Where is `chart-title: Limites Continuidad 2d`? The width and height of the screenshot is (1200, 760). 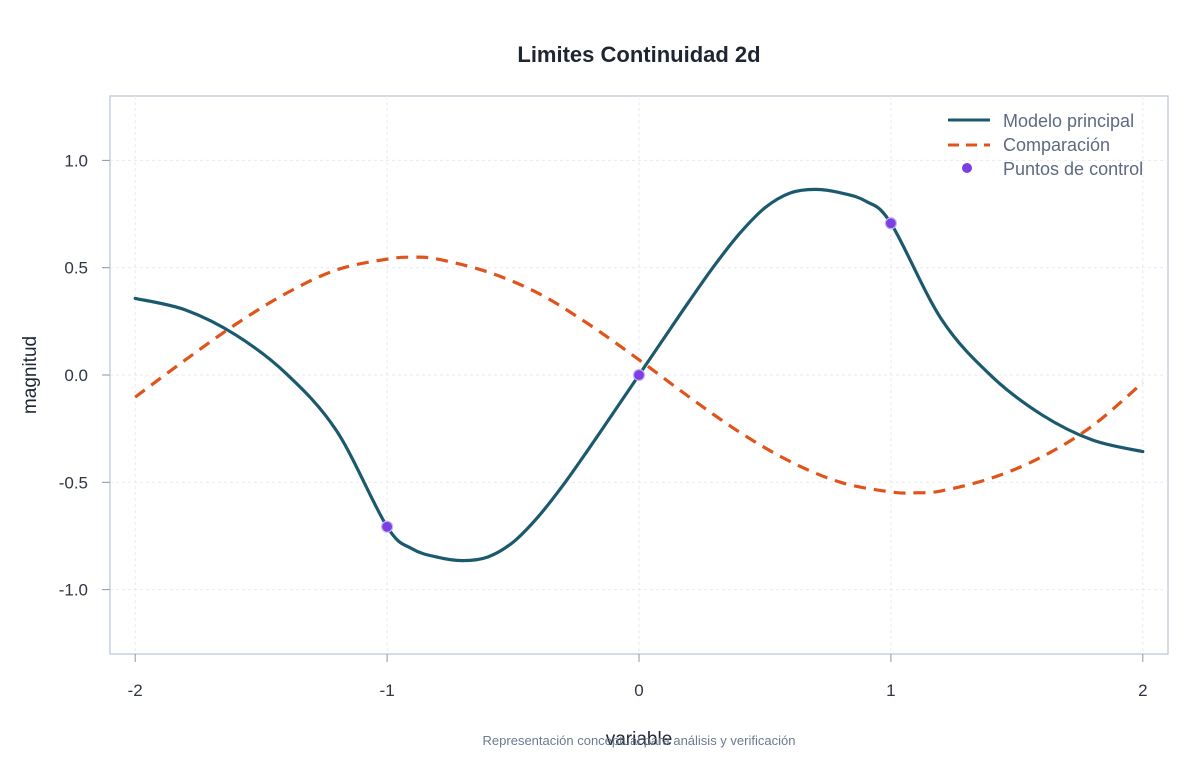 chart-title: Limites Continuidad 2d is located at coordinates (638, 54).